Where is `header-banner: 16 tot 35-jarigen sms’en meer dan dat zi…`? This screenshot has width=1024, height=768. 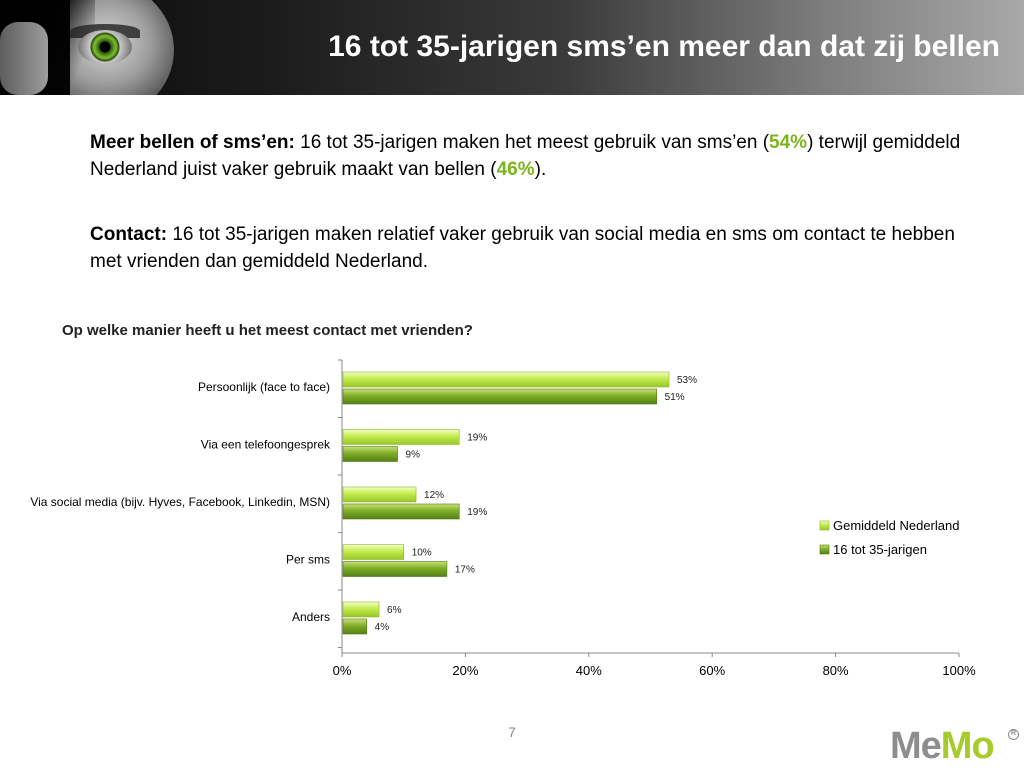 header-banner: 16 tot 35-jarigen sms’en meer dan dat zi… is located at coordinates (512, 47).